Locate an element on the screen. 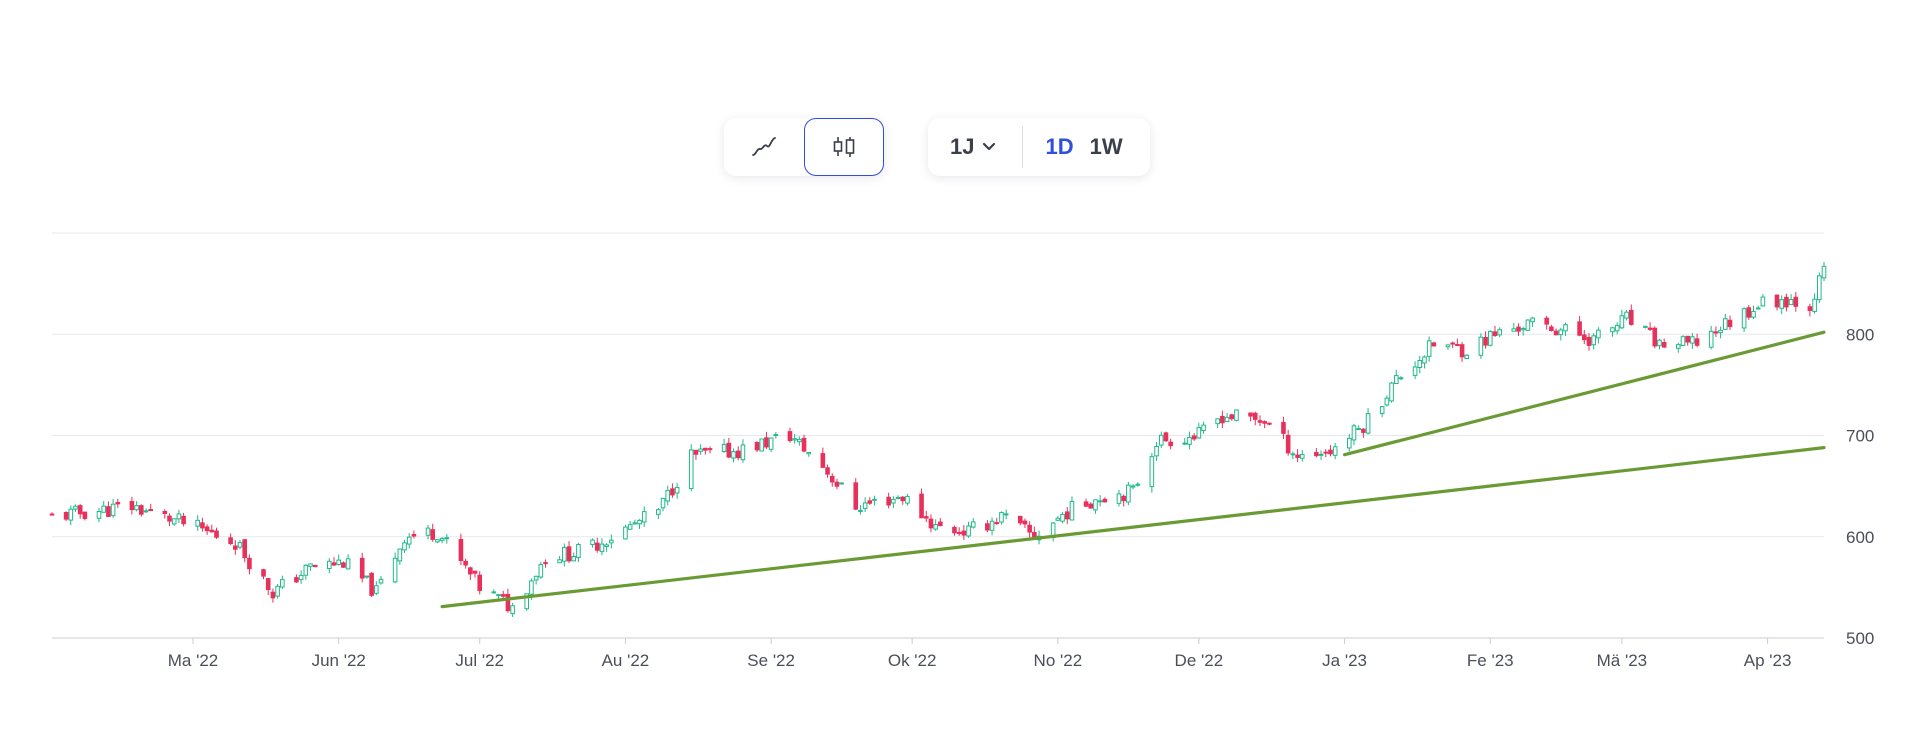 The width and height of the screenshot is (1920, 750). interval-1d-button: 1D is located at coordinates (1059, 146).